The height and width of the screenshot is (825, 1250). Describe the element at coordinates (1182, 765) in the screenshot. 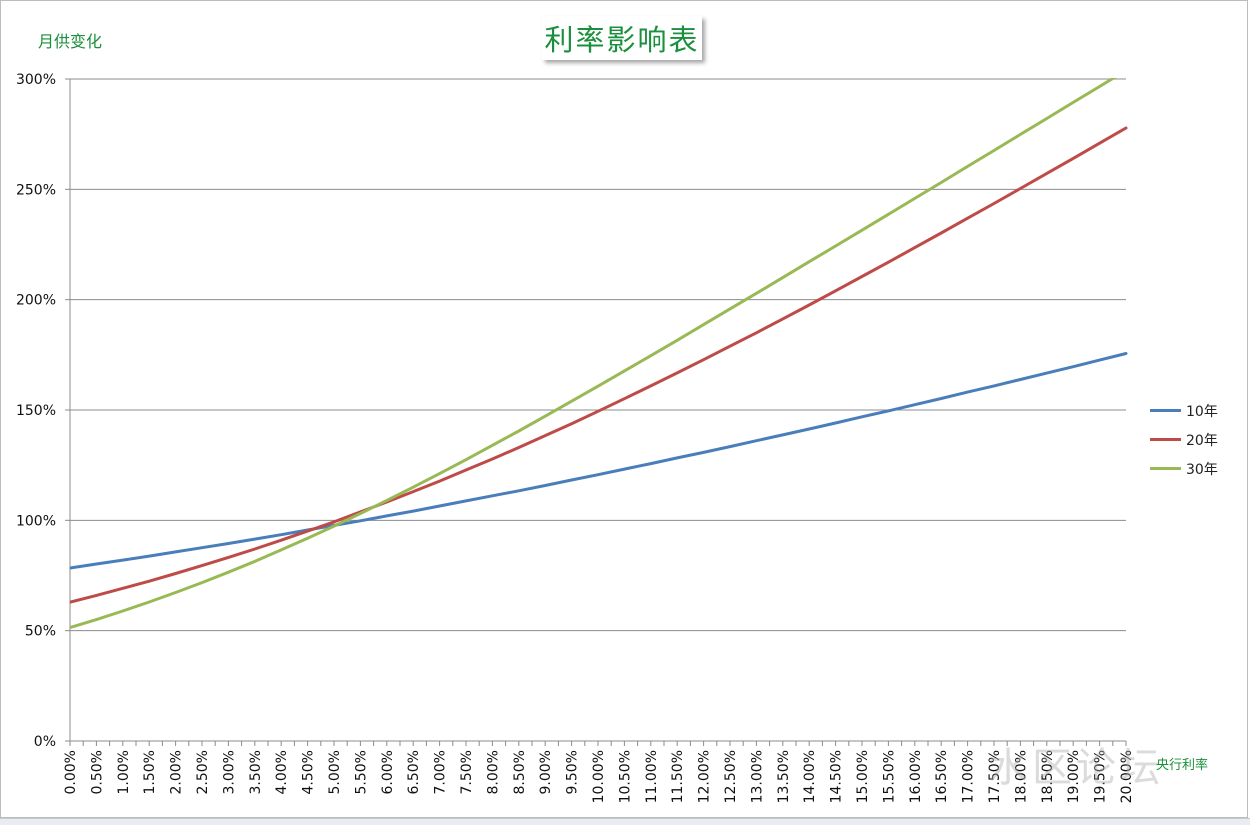

I see `x-axis-label: 央行利率` at that location.